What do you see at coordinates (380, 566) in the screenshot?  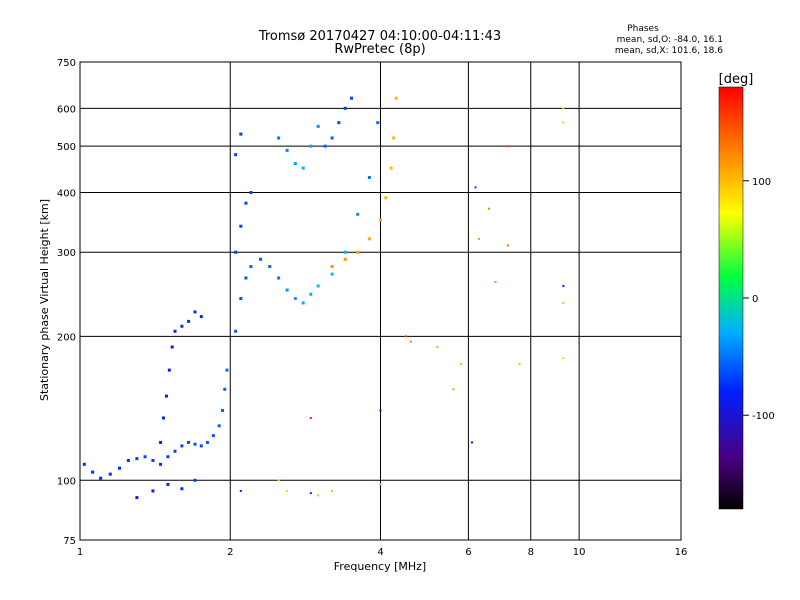 I see `x-axis-label: Frequency [MHz]` at bounding box center [380, 566].